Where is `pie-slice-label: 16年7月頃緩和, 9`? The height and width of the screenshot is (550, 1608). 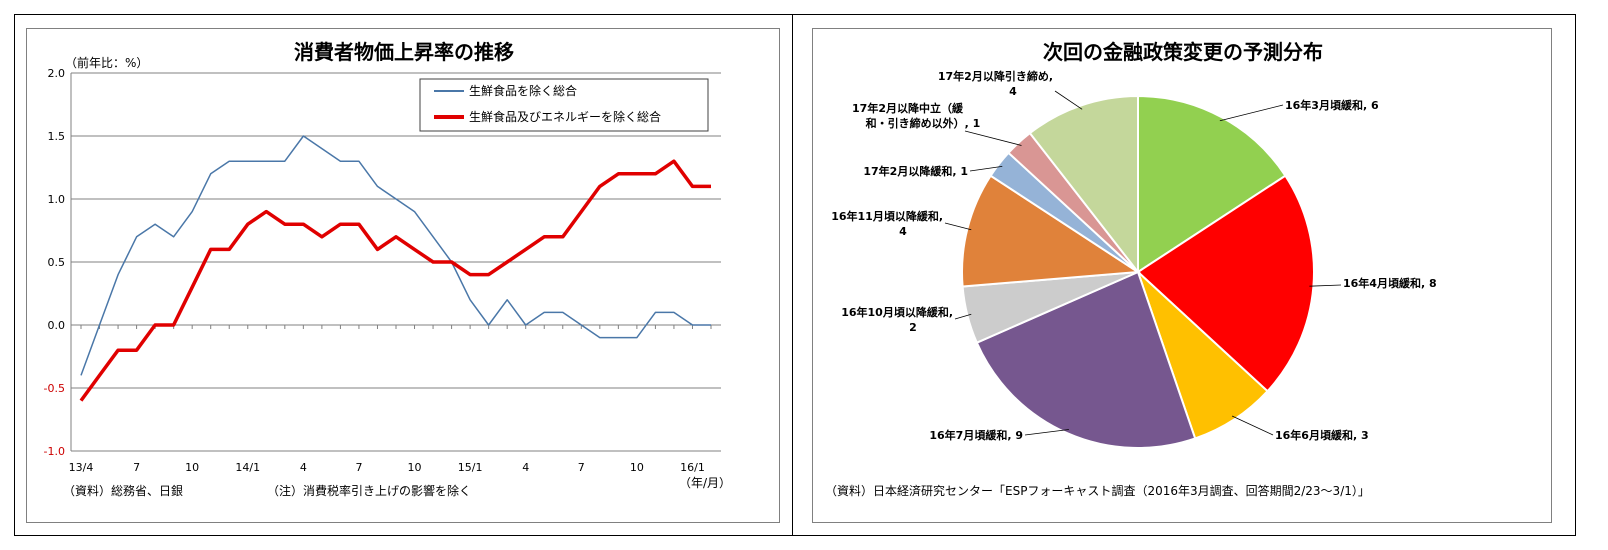 pie-slice-label: 16年7月頃緩和, 9 is located at coordinates (976, 435).